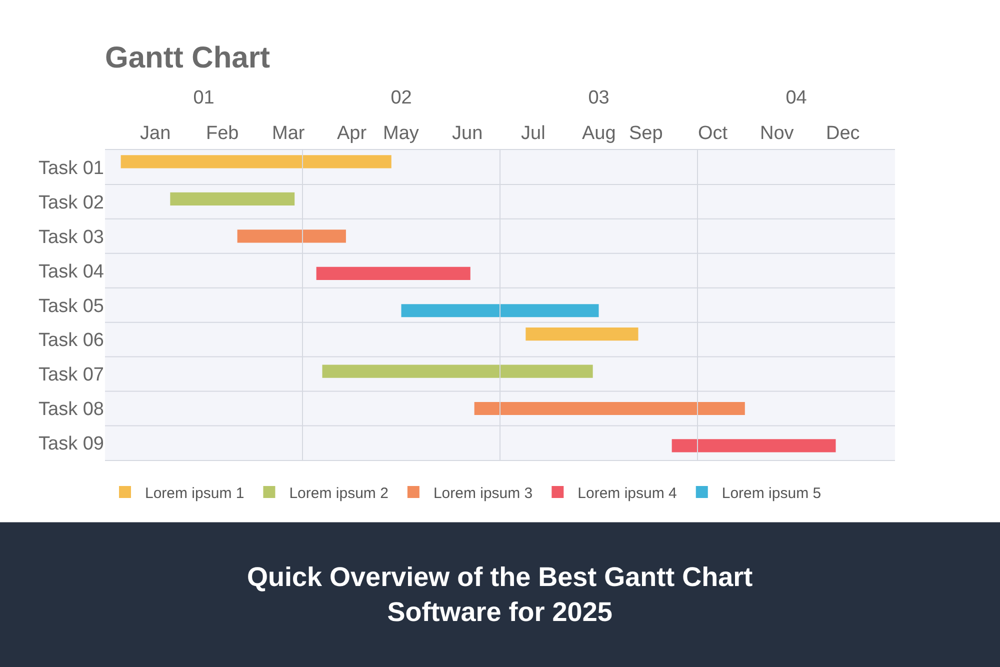 This screenshot has width=1000, height=667. I want to click on x-tick-label: 04, so click(797, 97).